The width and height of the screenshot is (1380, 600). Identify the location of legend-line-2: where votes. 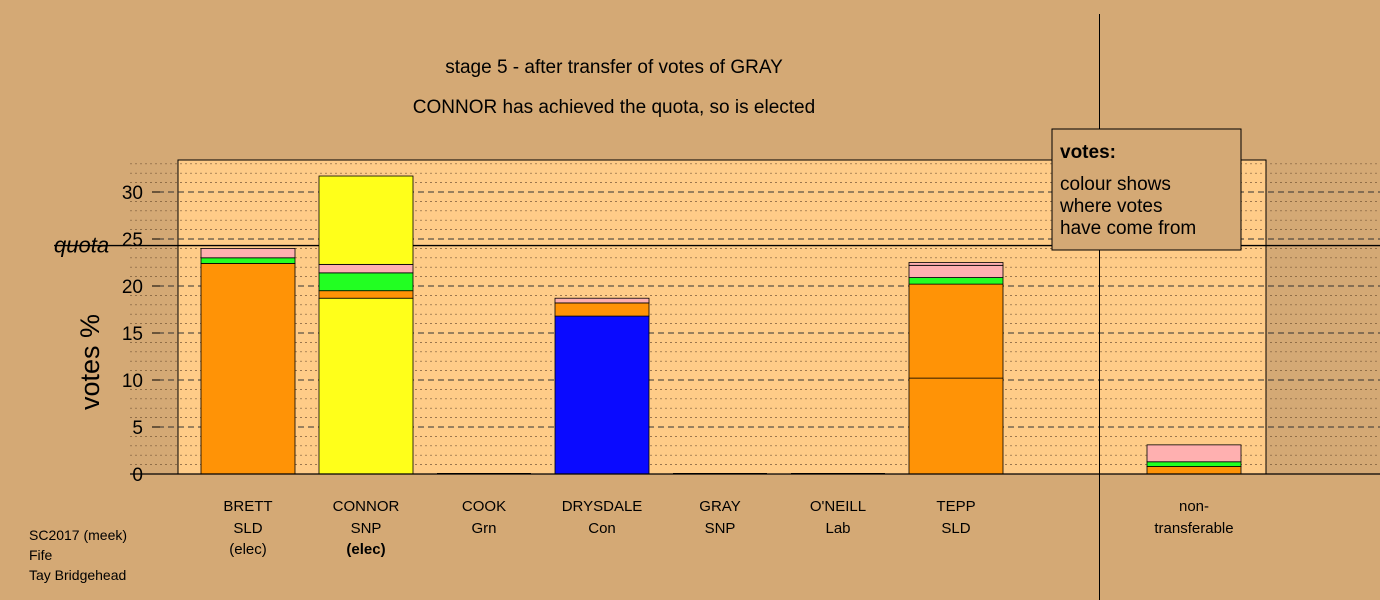
(1110, 206).